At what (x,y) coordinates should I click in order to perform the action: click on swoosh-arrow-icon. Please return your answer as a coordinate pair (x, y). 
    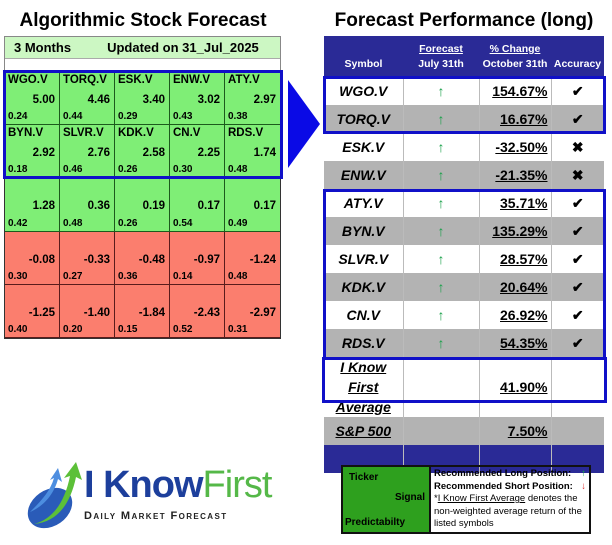
    Looking at the image, I should click on (54, 495).